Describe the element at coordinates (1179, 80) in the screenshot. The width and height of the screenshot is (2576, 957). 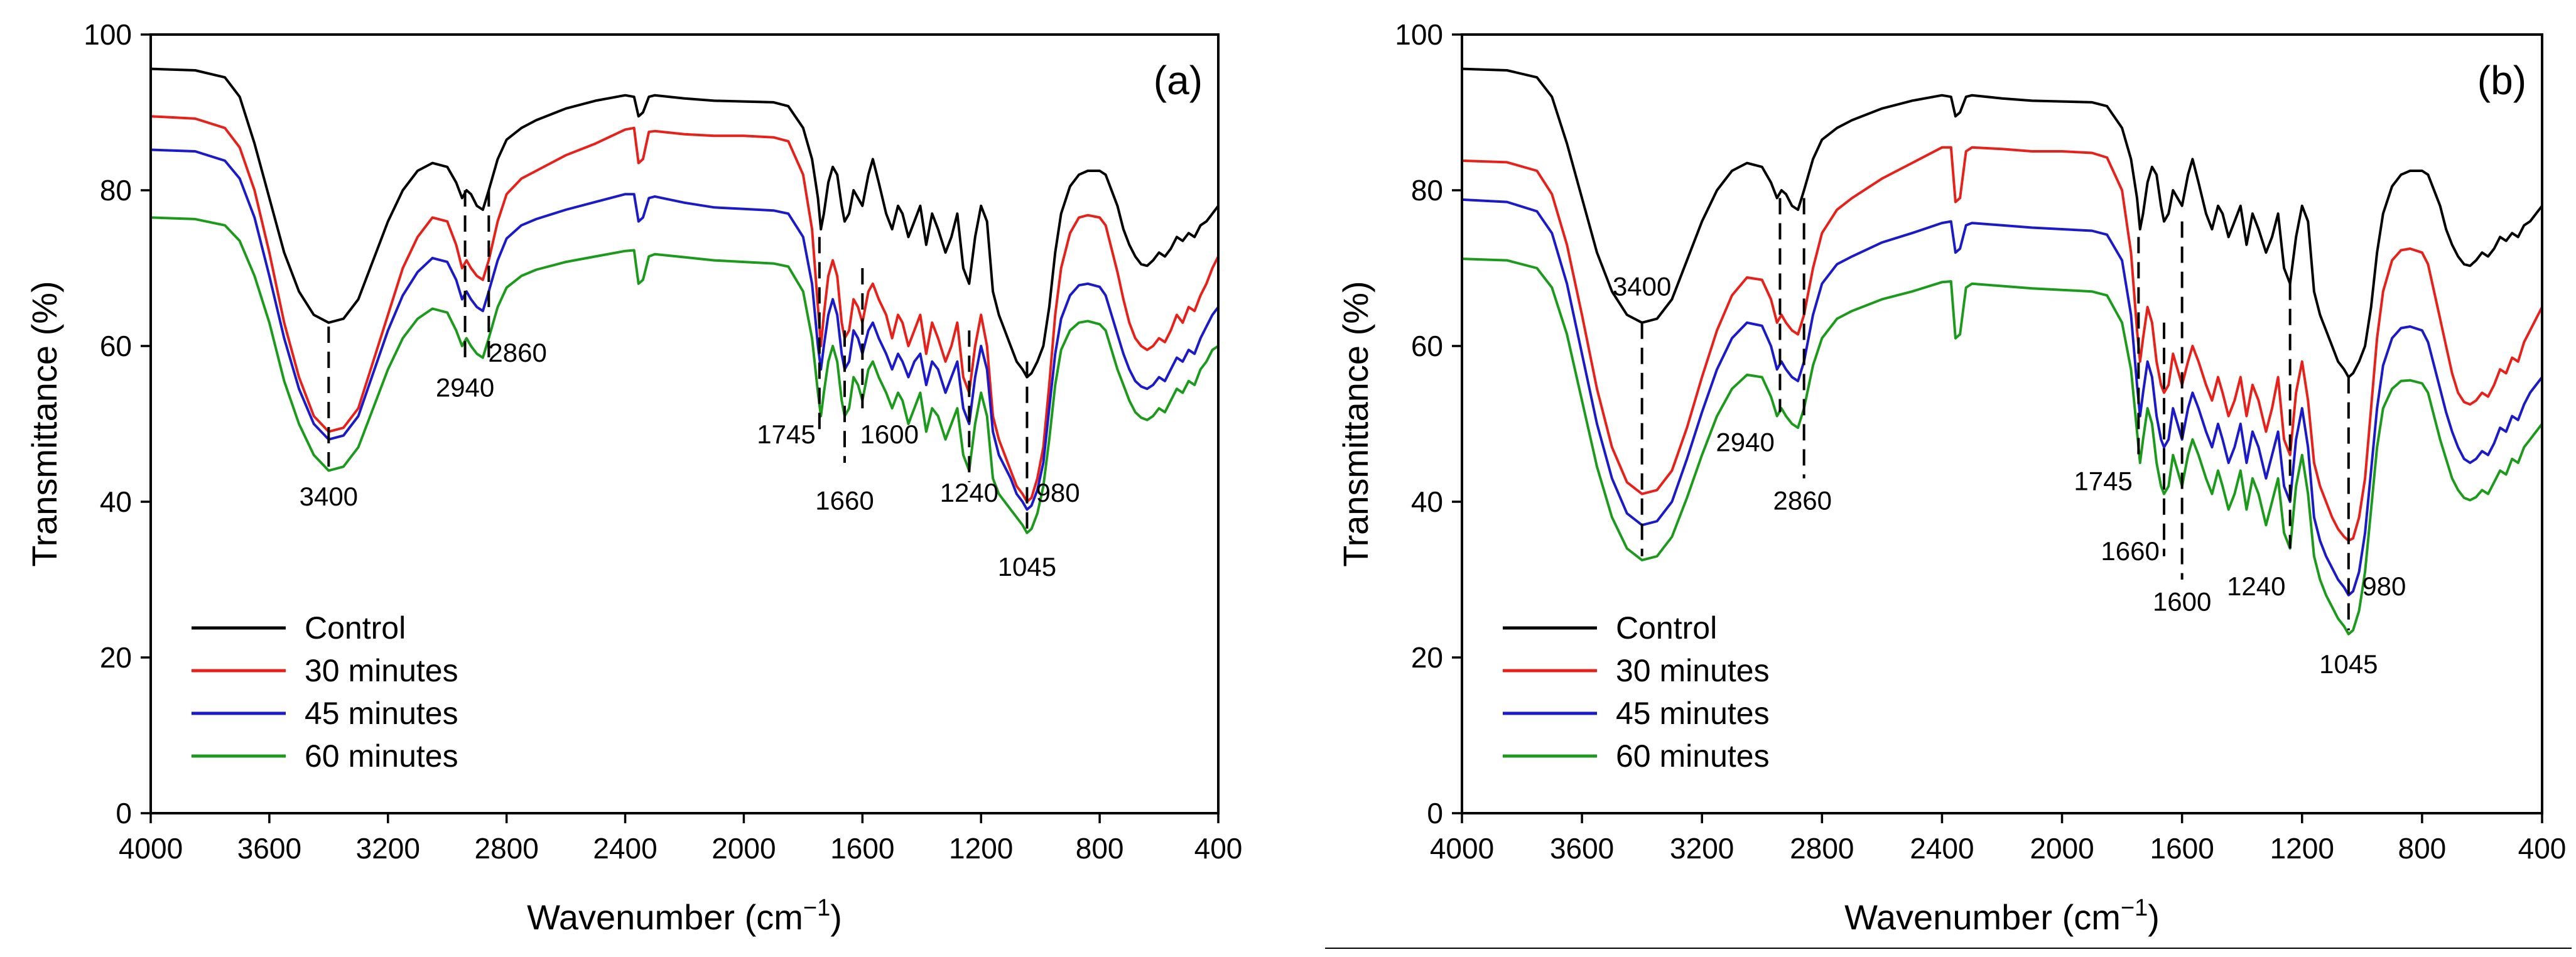
I see `panel-label: (a)` at that location.